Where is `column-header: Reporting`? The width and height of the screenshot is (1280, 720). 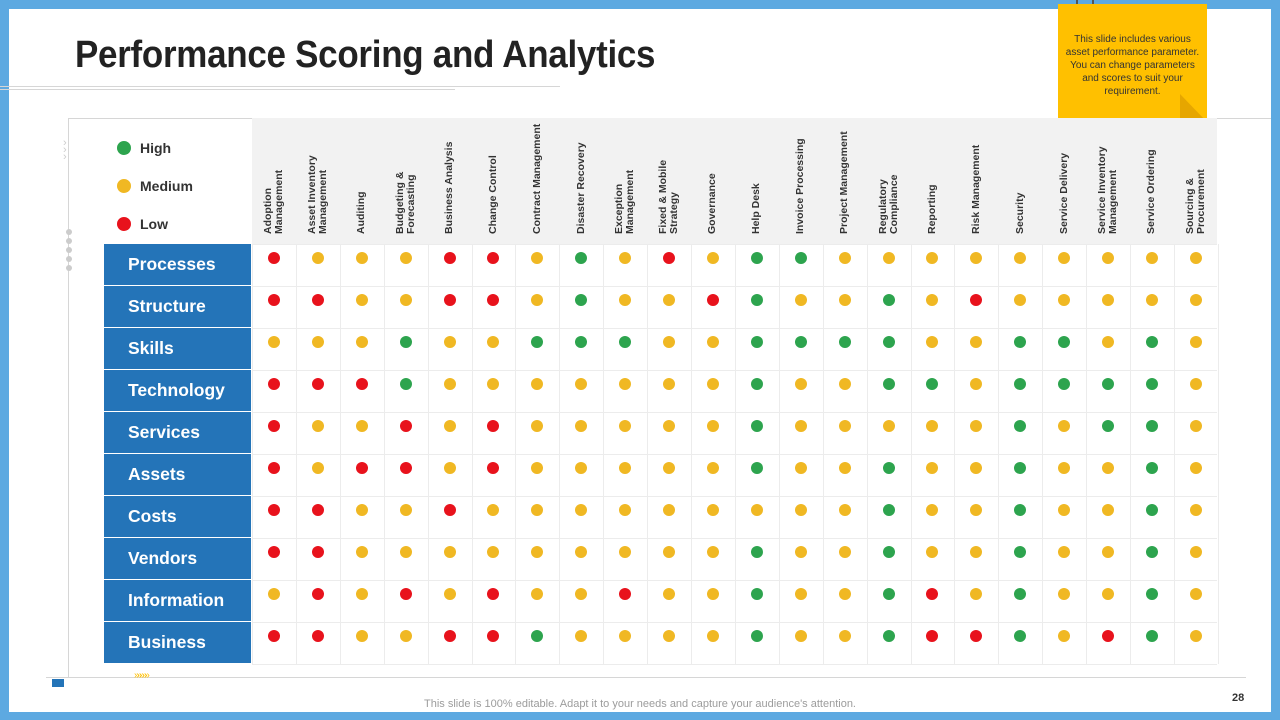
column-header: Reporting is located at coordinates (933, 178).